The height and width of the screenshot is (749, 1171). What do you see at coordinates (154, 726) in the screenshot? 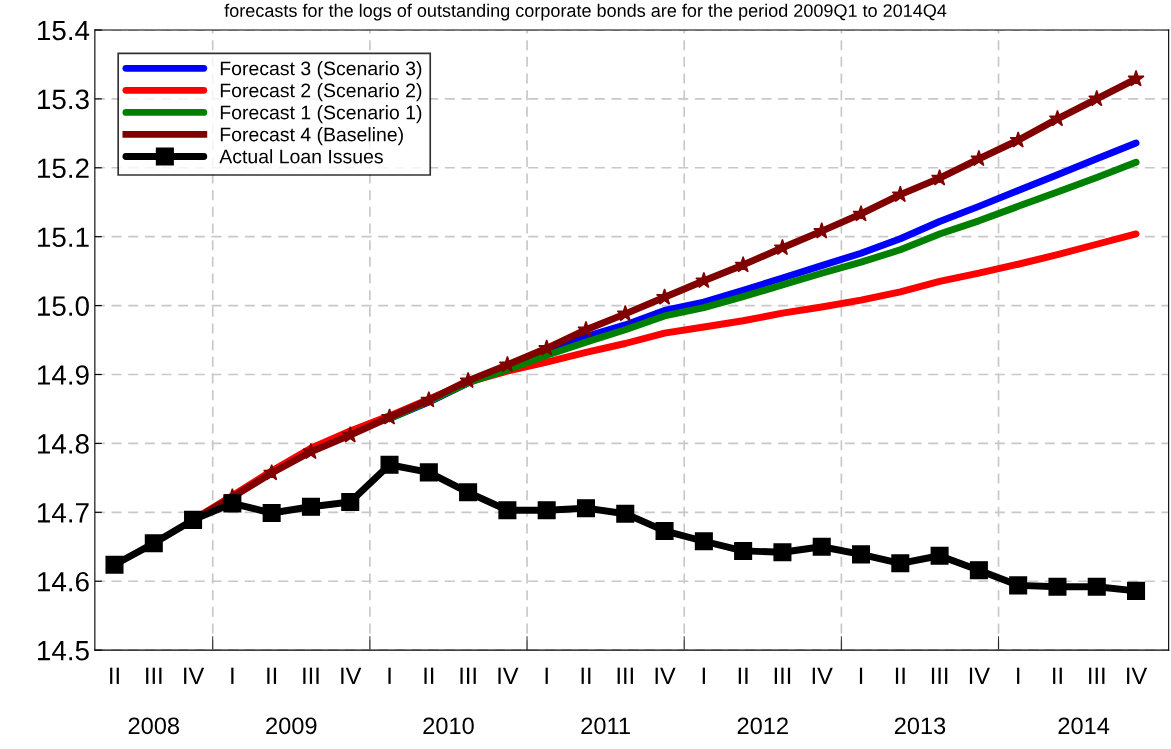
I see `text: 2008` at bounding box center [154, 726].